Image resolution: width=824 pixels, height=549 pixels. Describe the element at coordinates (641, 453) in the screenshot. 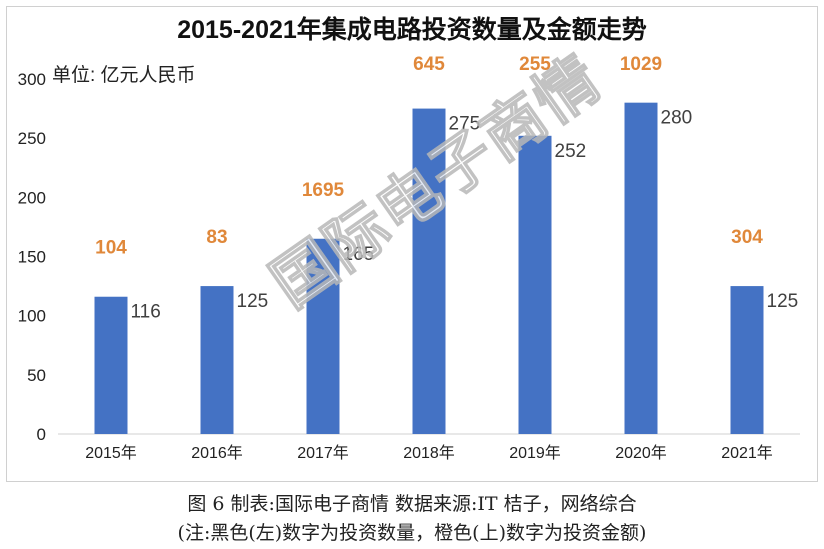

I see `x-tick-label: 2020年` at that location.